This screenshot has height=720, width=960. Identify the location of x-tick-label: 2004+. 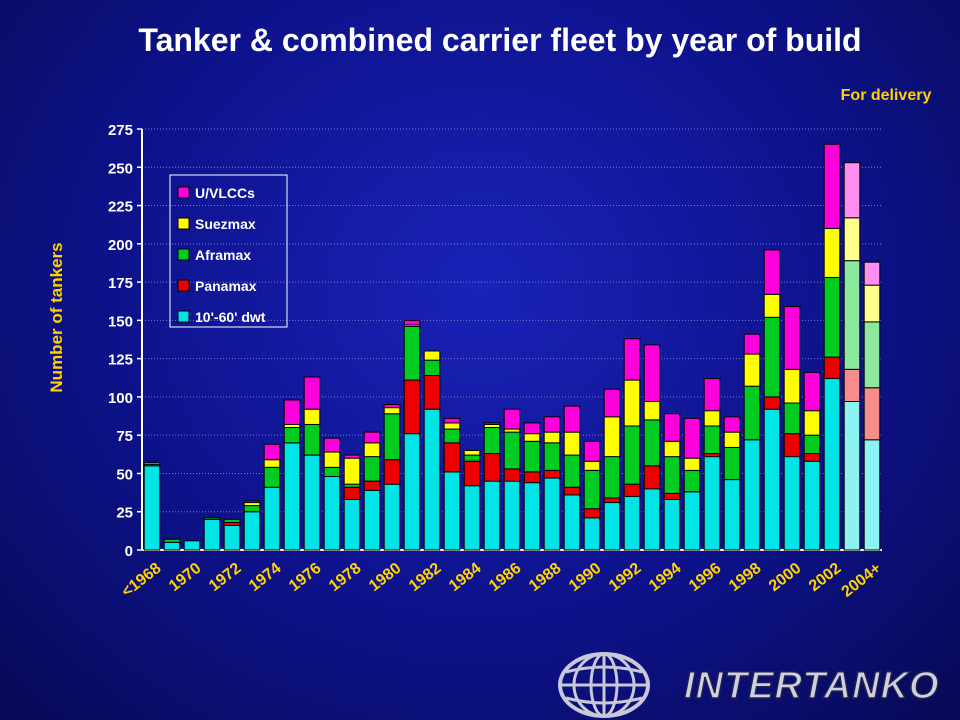
(862, 580).